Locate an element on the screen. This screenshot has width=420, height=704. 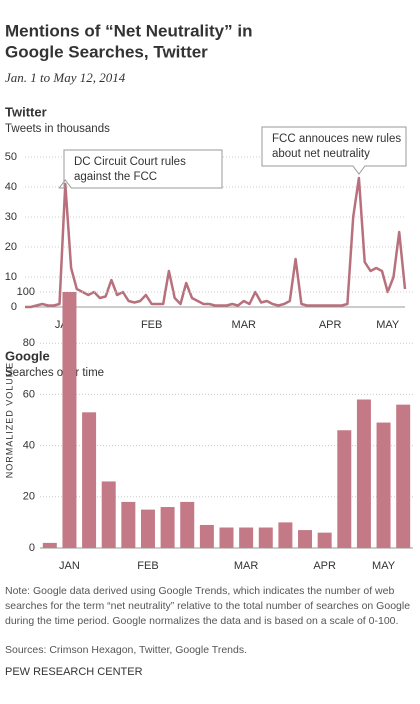
title: Google Searches, Twitter is located at coordinates (106, 51).